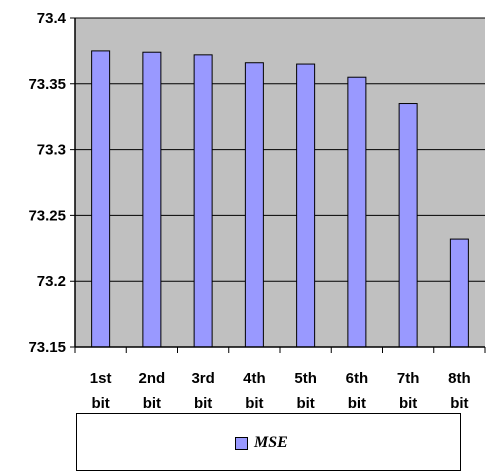  Describe the element at coordinates (305, 378) in the screenshot. I see `x-tick-label: 5th` at that location.